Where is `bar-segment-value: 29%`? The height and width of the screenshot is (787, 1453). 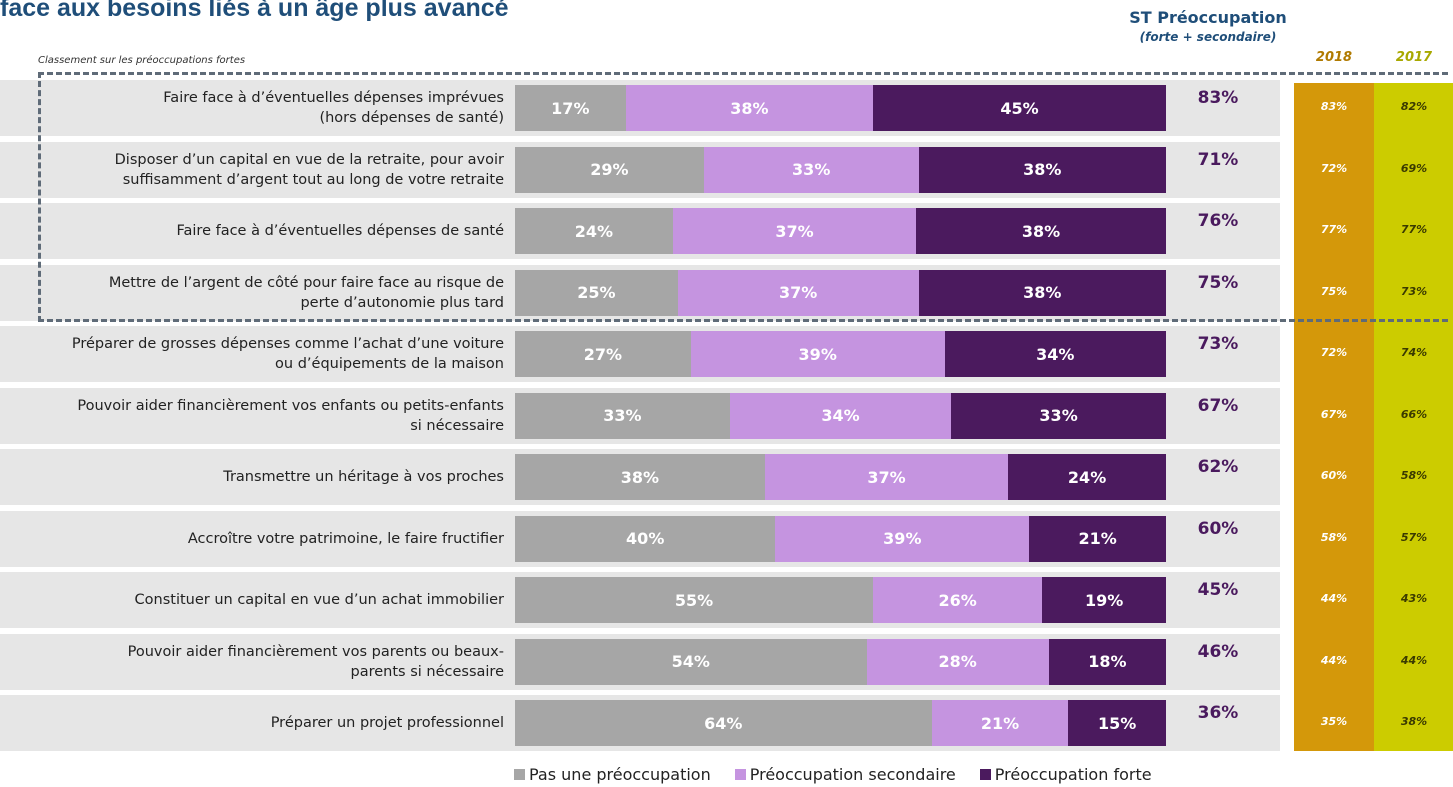
bar-segment-value: 29% is located at coordinates (609, 169).